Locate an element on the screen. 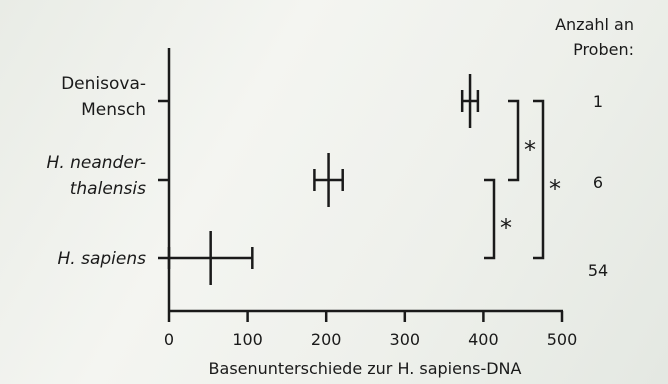 The height and width of the screenshot is (384, 668). x-tick-label: 500 is located at coordinates (562, 339).